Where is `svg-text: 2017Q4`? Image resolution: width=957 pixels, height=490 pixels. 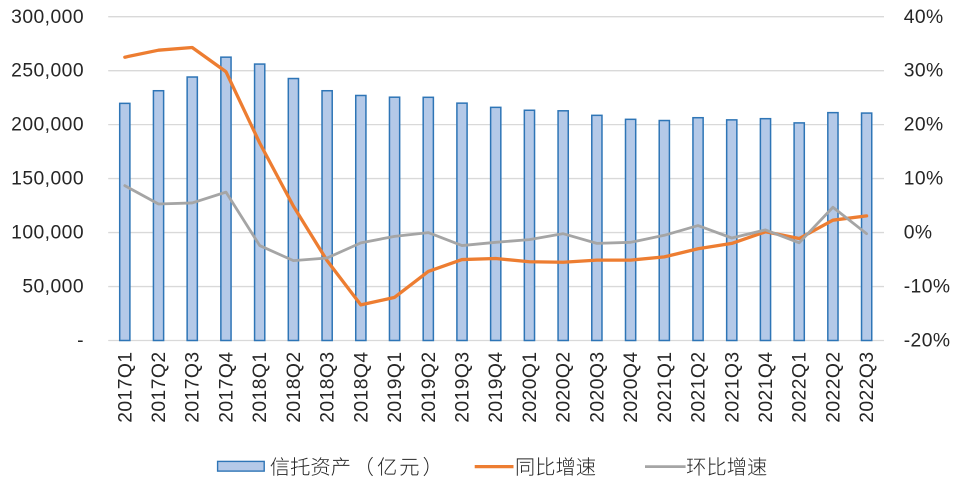 svg-text: 2017Q4 is located at coordinates (227, 386).